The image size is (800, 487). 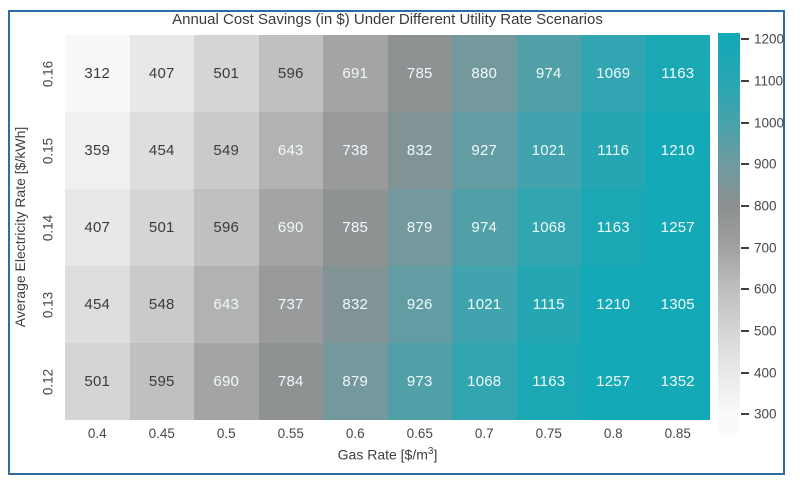 I want to click on heatmap-cell: 312, so click(x=97, y=73).